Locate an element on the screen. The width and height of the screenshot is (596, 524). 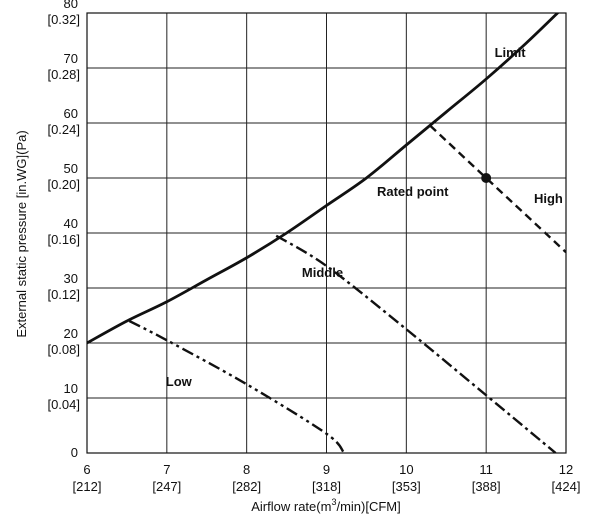
x-tick-label: 9 is located at coordinates (326, 469).